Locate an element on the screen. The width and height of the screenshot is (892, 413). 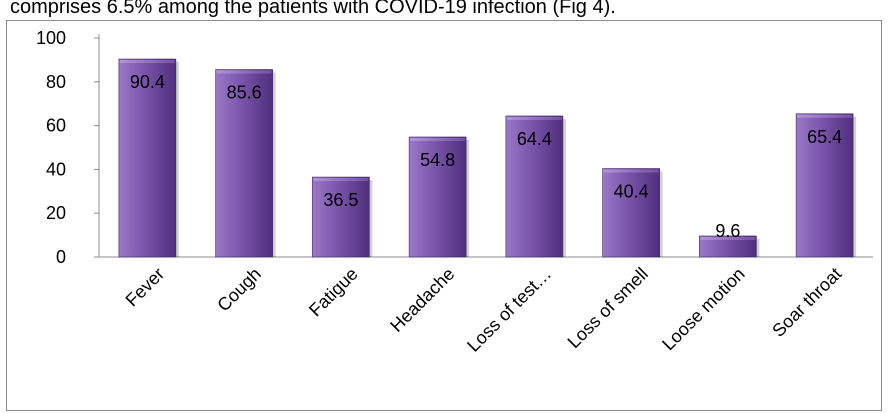
data-label: 54.8 is located at coordinates (437, 160).